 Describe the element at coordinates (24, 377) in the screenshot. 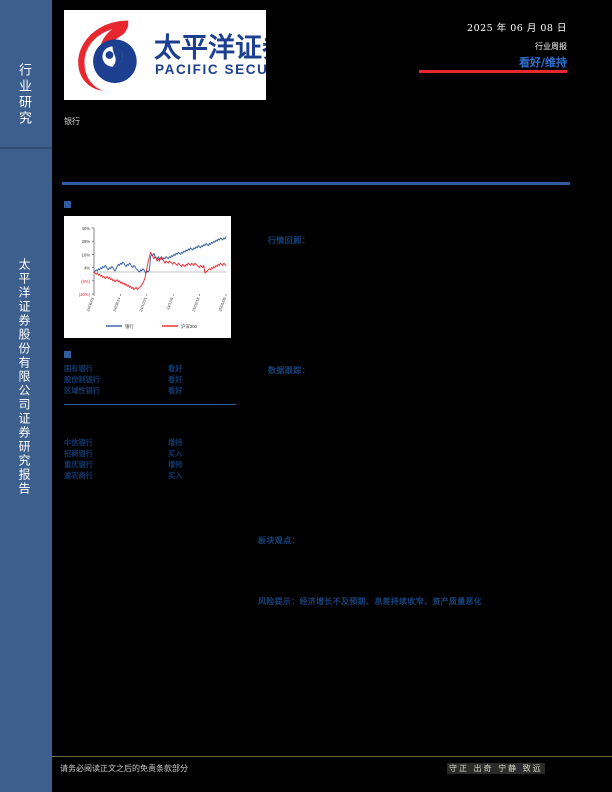

I see `sidebar-main-label: 太平洋证券股份有限公司证券研究报告` at that location.